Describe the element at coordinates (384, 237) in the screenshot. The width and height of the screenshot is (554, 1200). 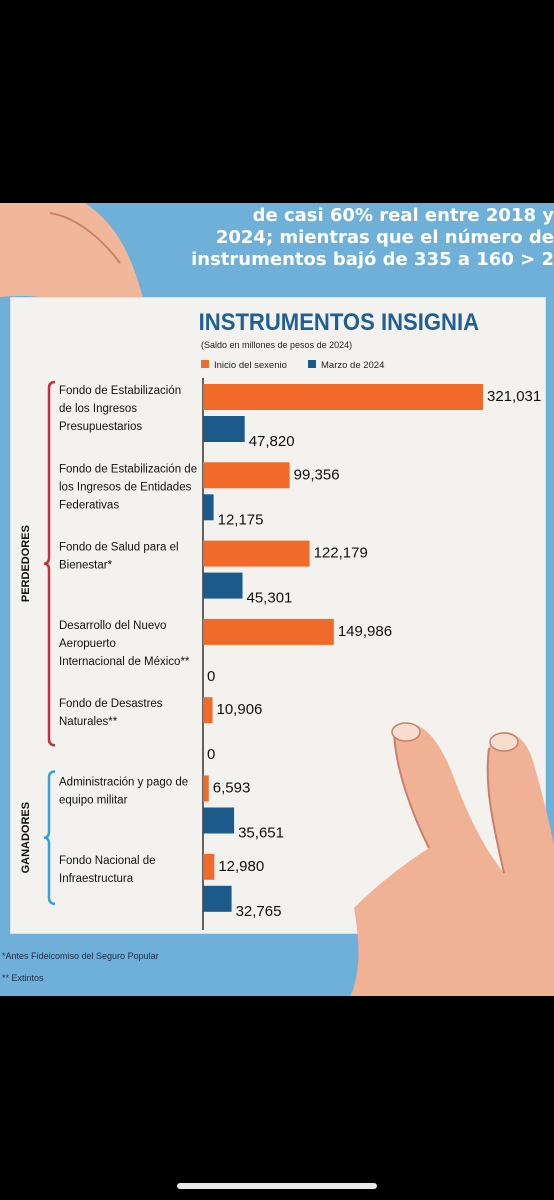
I see `headline-line-2: 2024; mientras que el número de` at that location.